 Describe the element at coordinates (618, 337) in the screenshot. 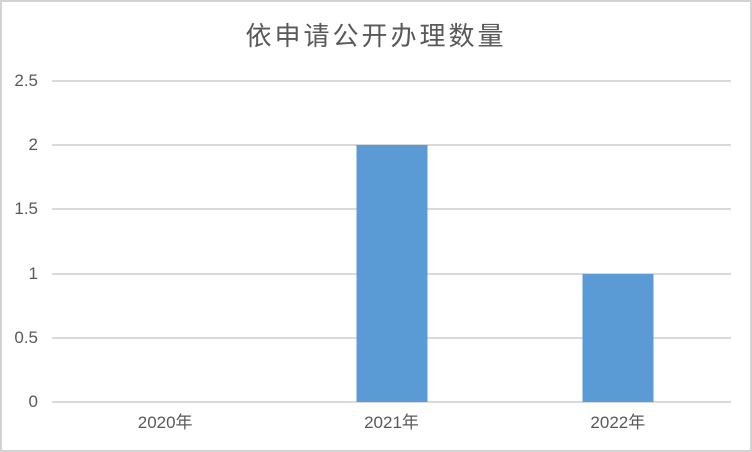

I see `bar-2022年` at that location.